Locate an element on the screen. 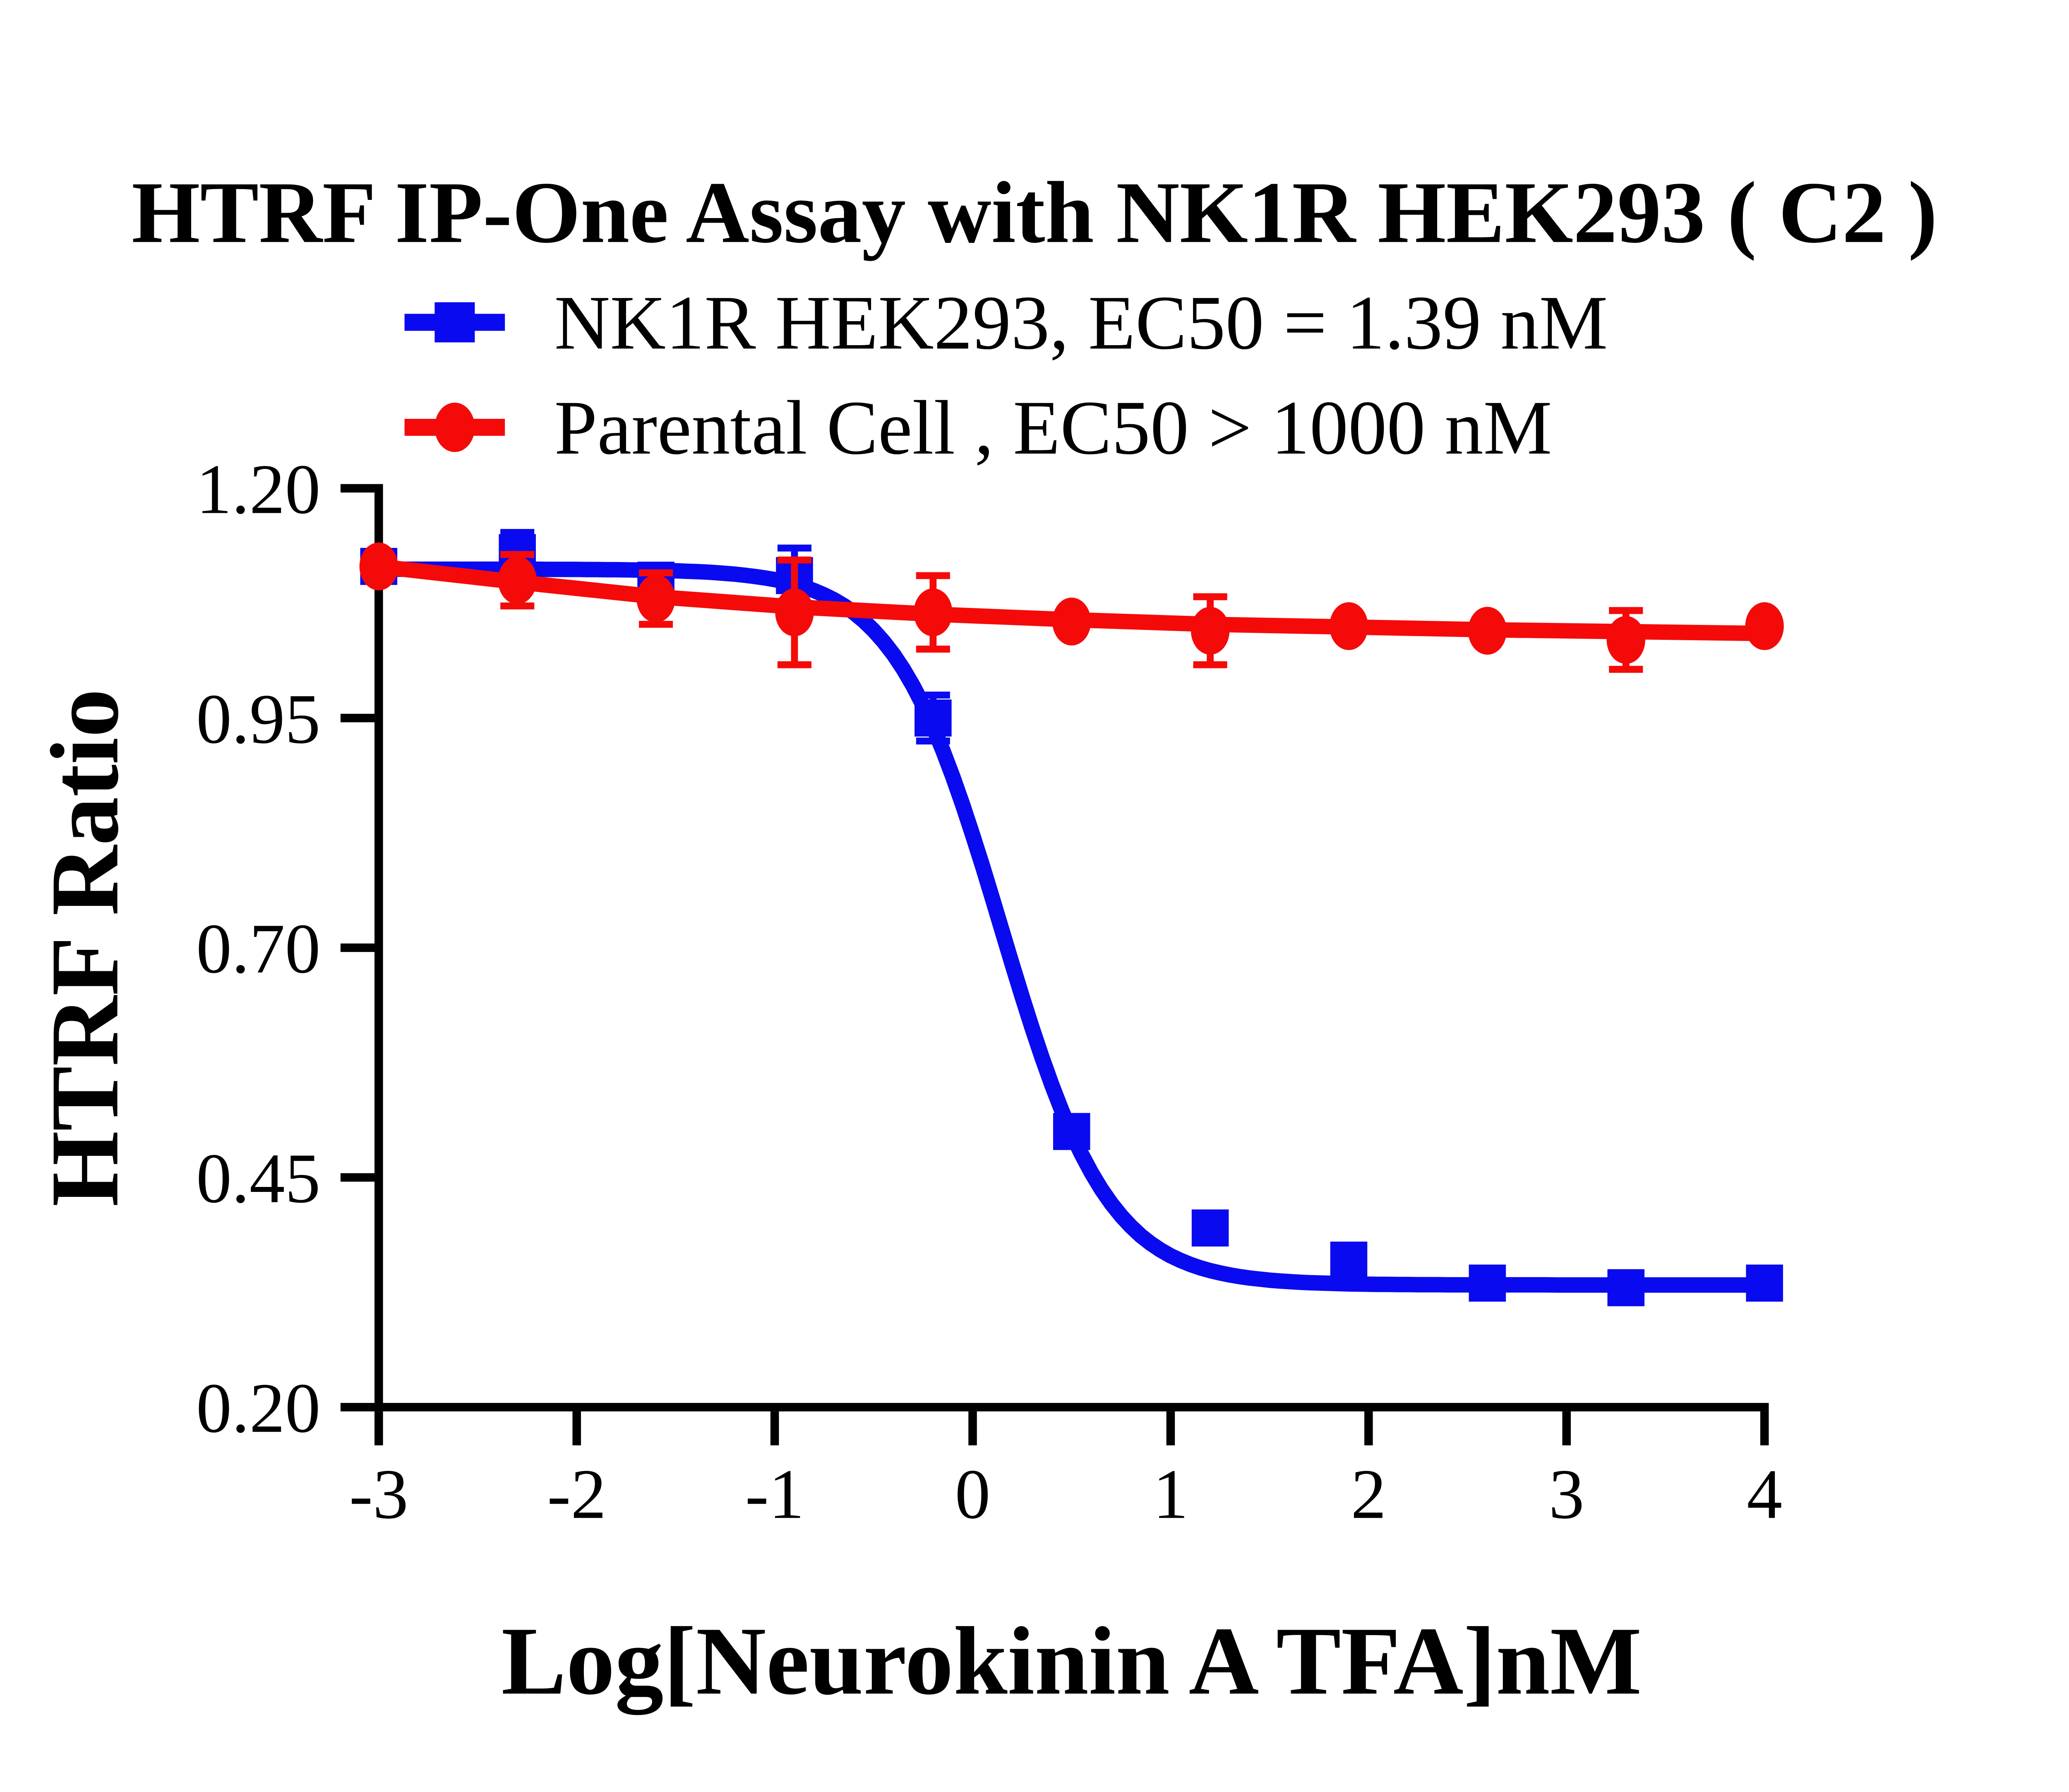  y-tick-label: 0.45 is located at coordinates (258, 1178).